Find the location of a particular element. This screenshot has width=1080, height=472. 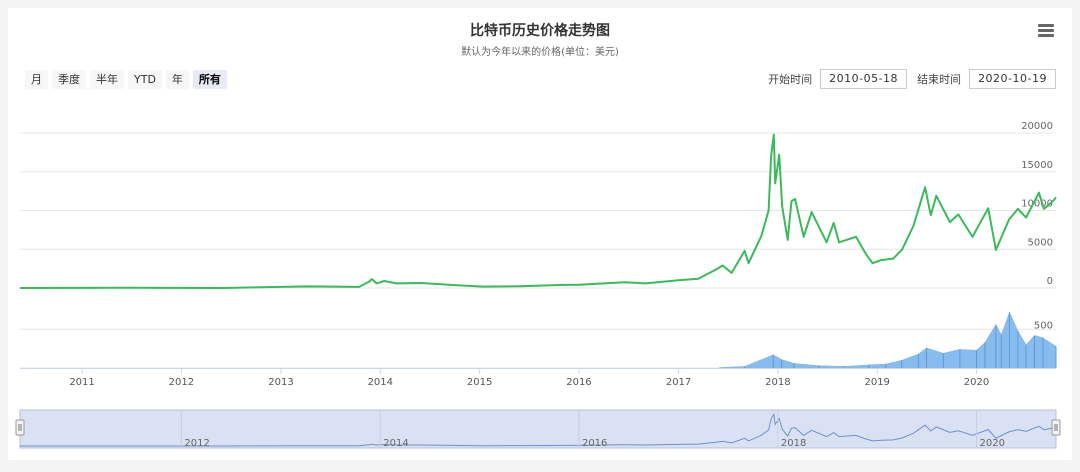

end-date-input: 2020-10-19 is located at coordinates (1012, 79).